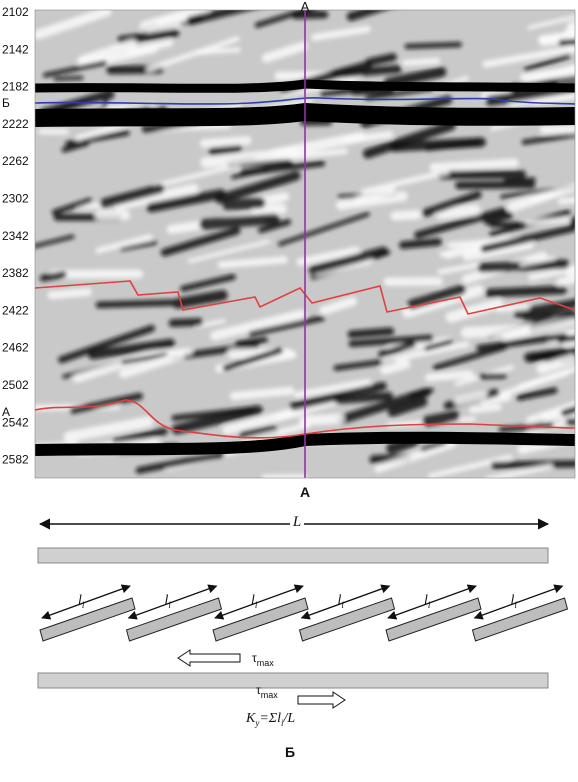 This screenshot has width=578, height=782. What do you see at coordinates (15, 460) in the screenshot?
I see `depth-label: 2582` at bounding box center [15, 460].